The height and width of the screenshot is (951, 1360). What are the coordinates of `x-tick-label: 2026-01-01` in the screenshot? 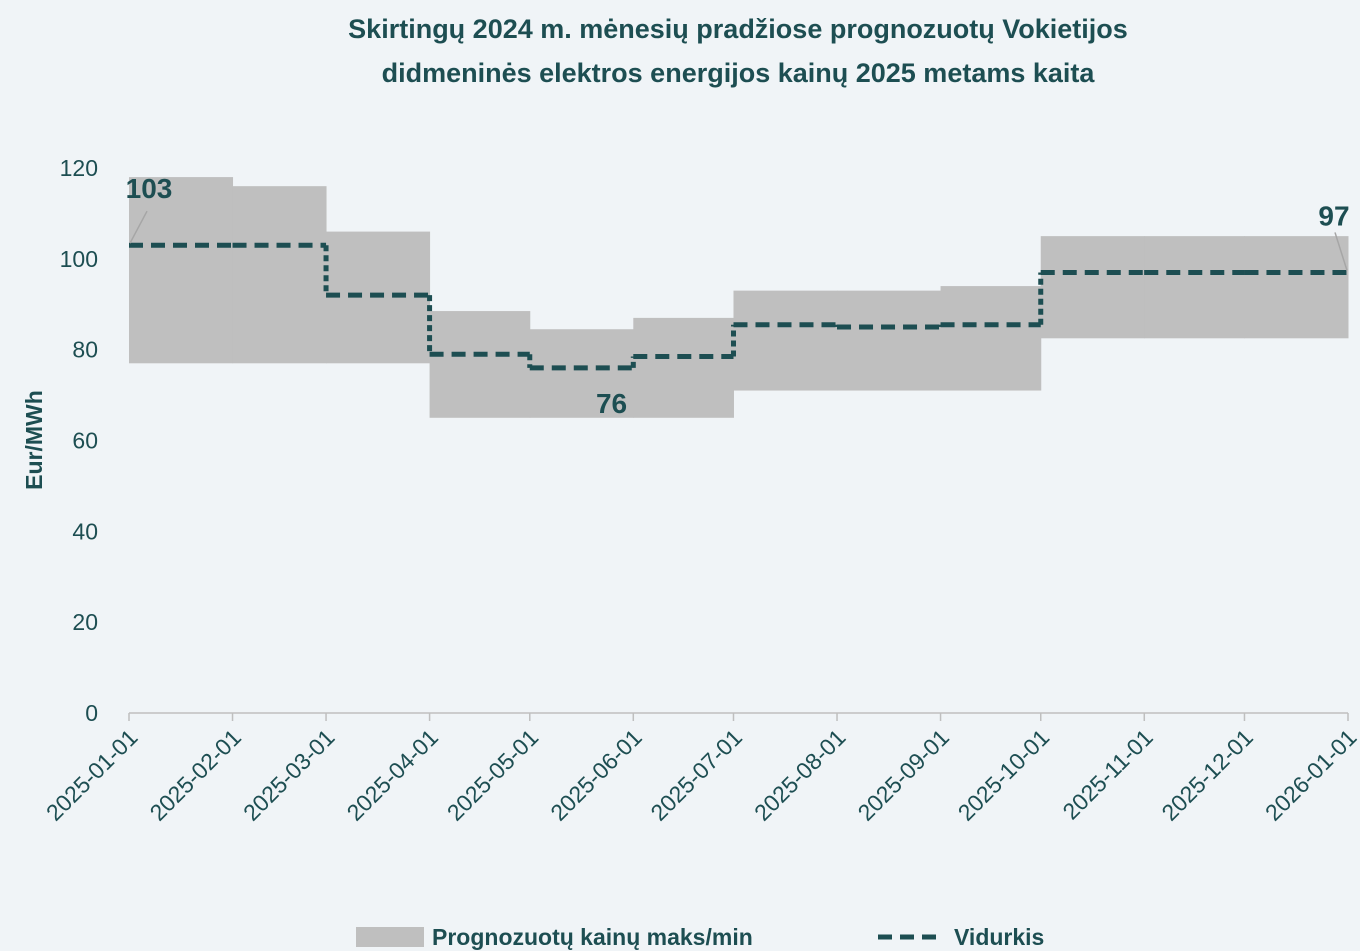 It's located at (1310, 775).